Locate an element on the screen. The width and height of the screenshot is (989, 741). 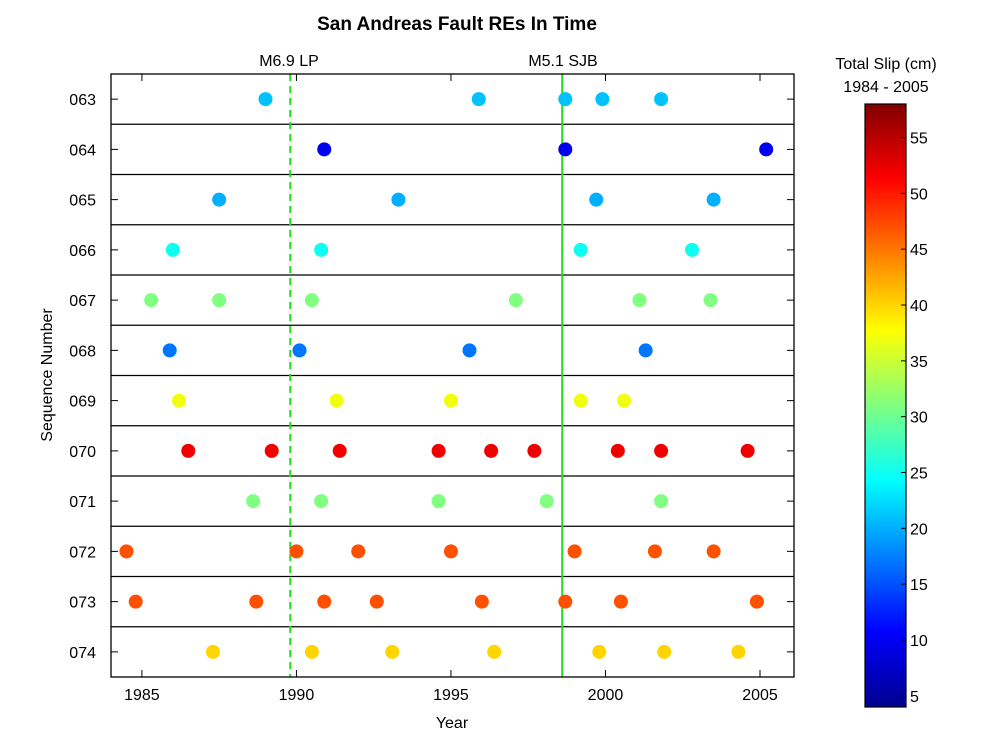
y-tick-label: 069 is located at coordinates (82, 402).